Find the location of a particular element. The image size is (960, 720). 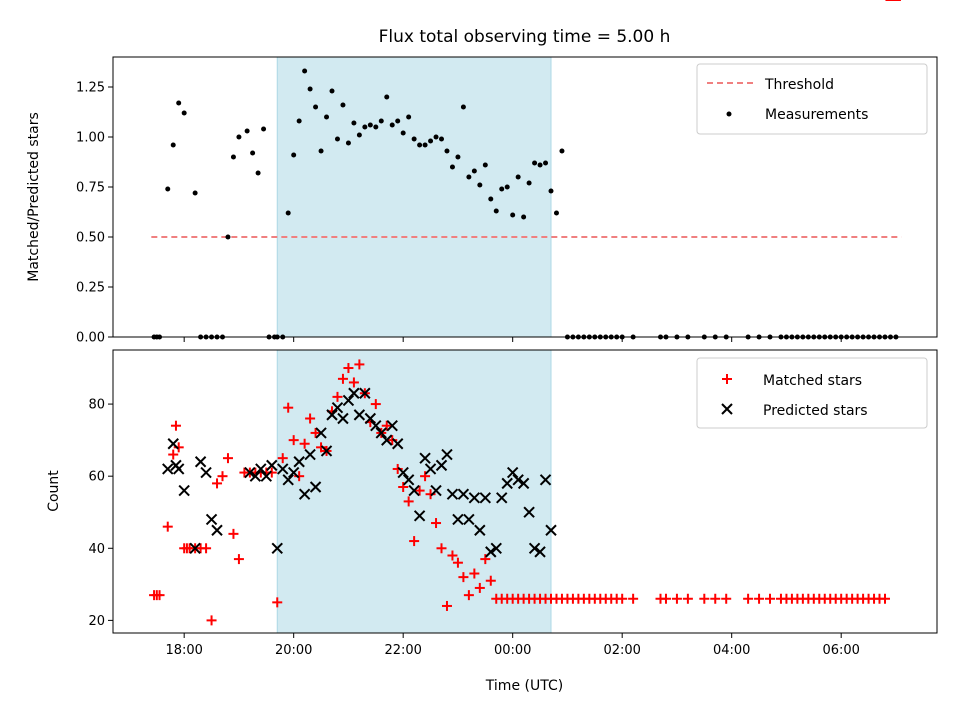

x-tick-label: 00:00 is located at coordinates (512, 650).